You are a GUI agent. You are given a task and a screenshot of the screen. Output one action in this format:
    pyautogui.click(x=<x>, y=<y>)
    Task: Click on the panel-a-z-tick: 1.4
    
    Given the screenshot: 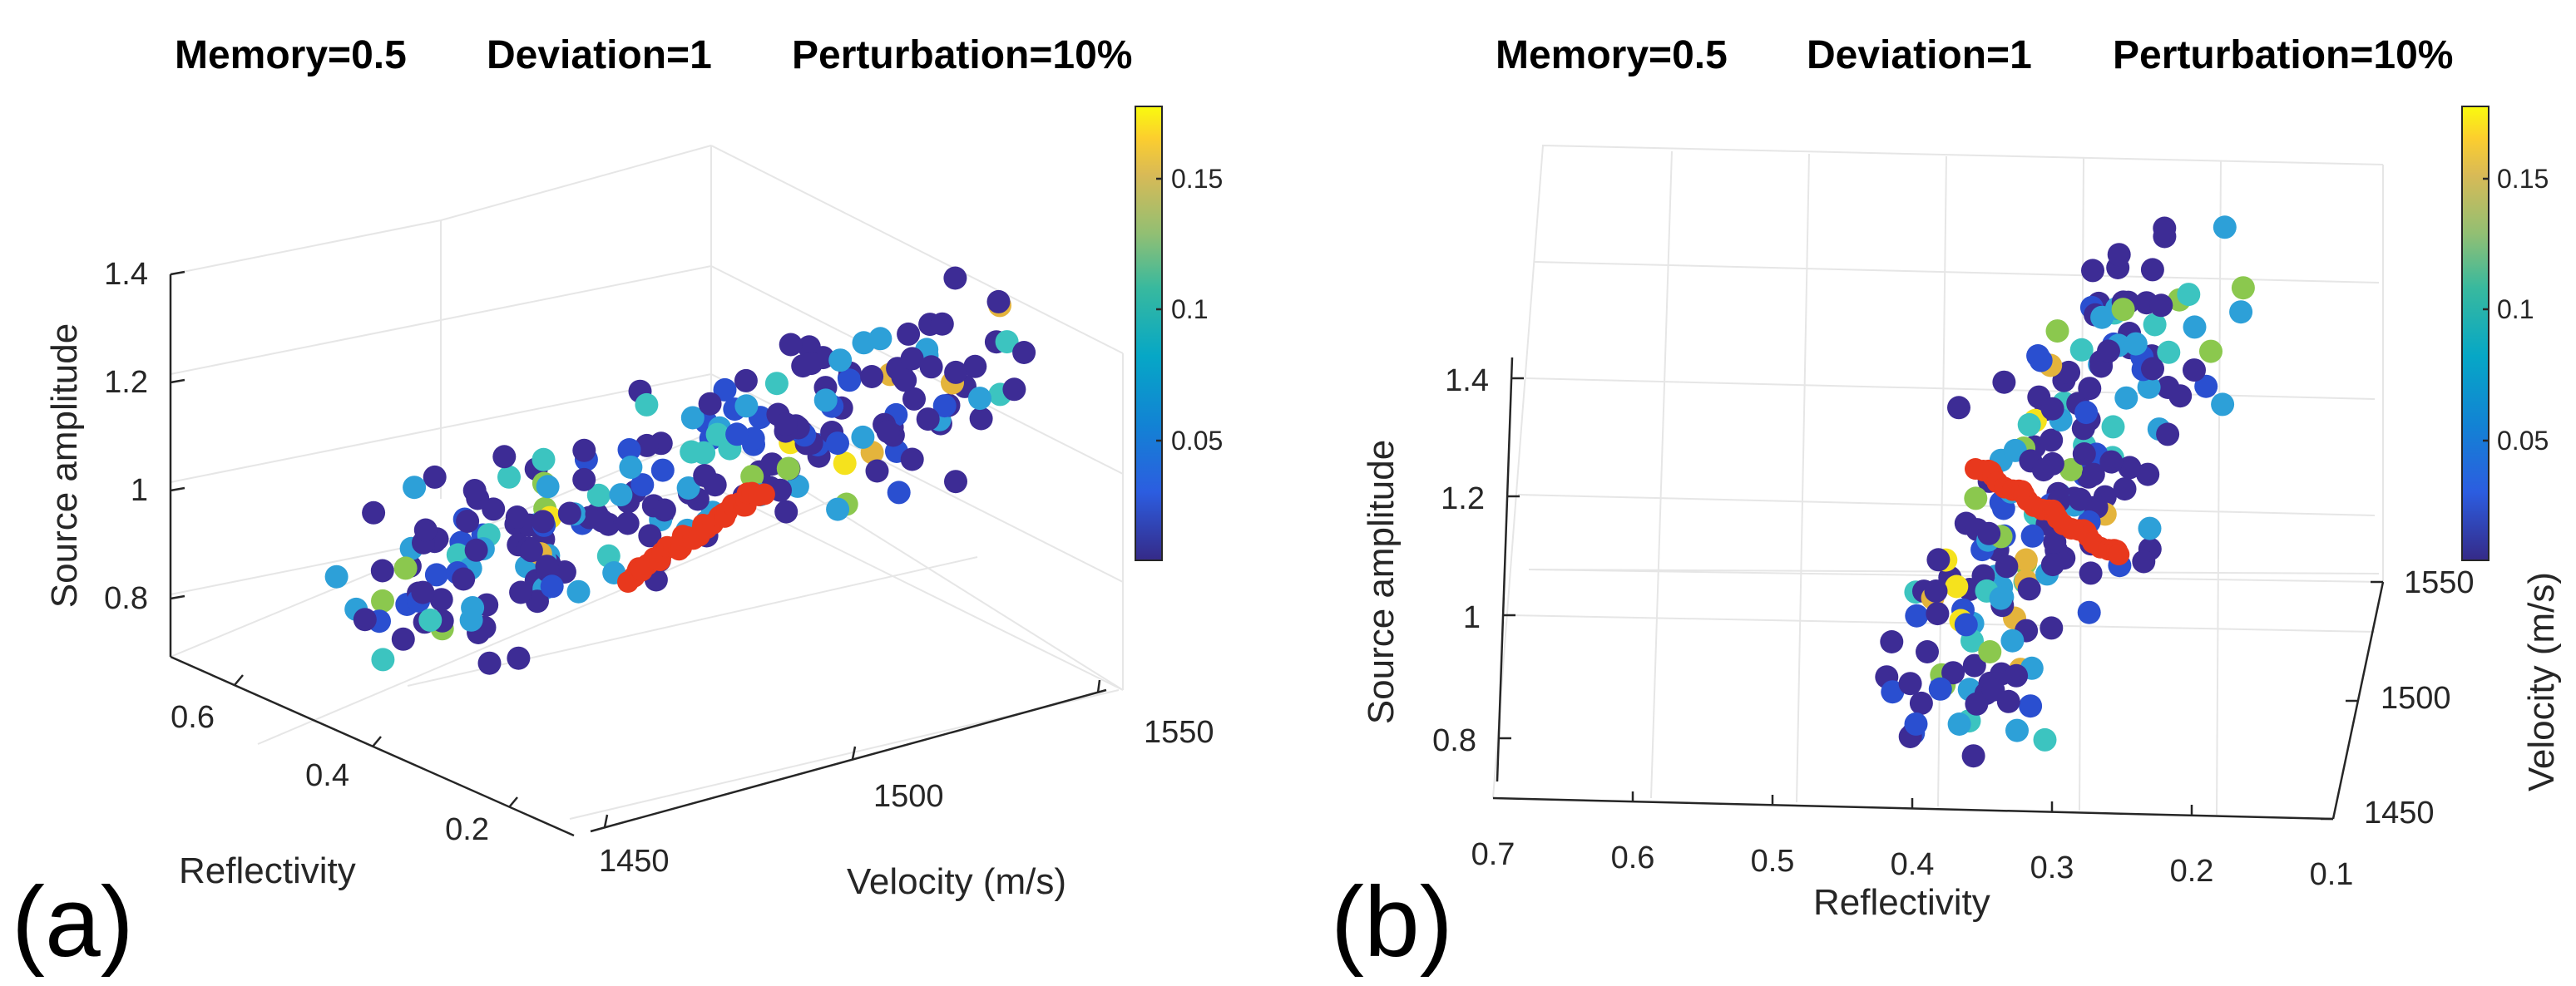 What is the action you would take?
    pyautogui.click(x=126, y=274)
    